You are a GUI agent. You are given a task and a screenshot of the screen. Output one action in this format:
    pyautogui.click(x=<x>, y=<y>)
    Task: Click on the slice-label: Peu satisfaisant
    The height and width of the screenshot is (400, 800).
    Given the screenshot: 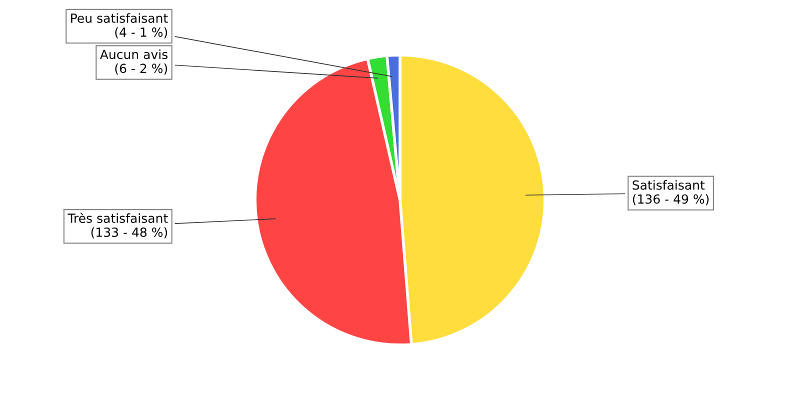 What is the action you would take?
    pyautogui.click(x=119, y=18)
    